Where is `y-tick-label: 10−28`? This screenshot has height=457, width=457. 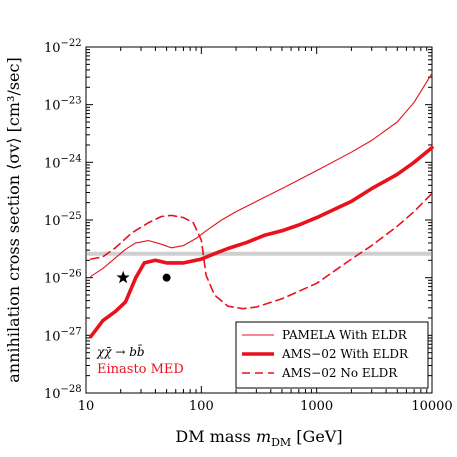
y-tick-label: 10−28 is located at coordinates (63, 393).